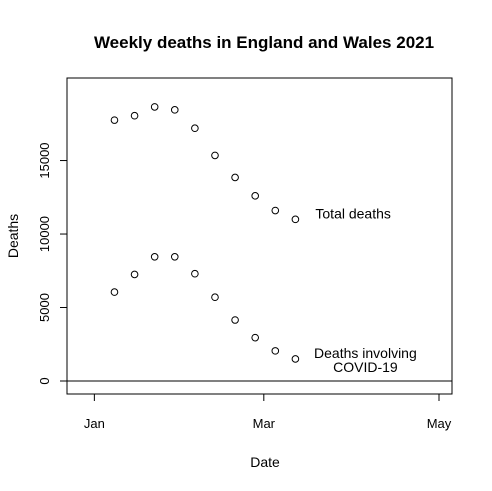 The height and width of the screenshot is (491, 492). I want to click on annotation-covid-line-0: Deaths involving, so click(365, 353).